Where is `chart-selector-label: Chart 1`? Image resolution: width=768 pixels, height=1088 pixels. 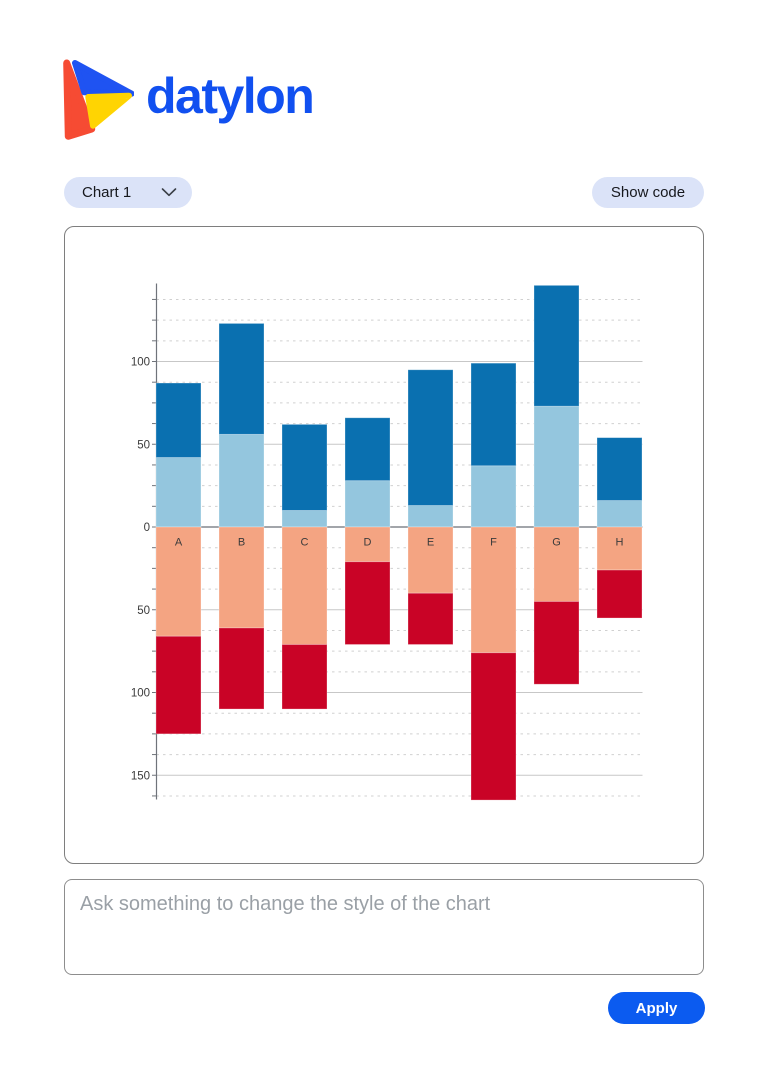 chart-selector-label: Chart 1 is located at coordinates (107, 192).